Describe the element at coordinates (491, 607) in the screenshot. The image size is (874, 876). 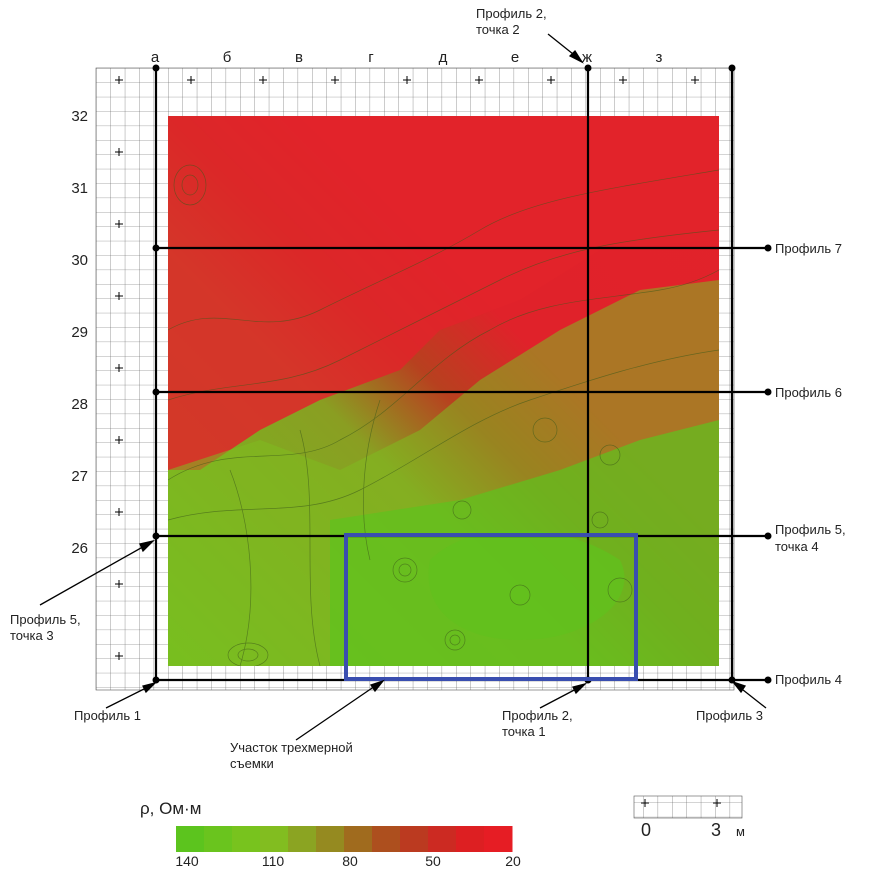
I see `survey-area-box` at that location.